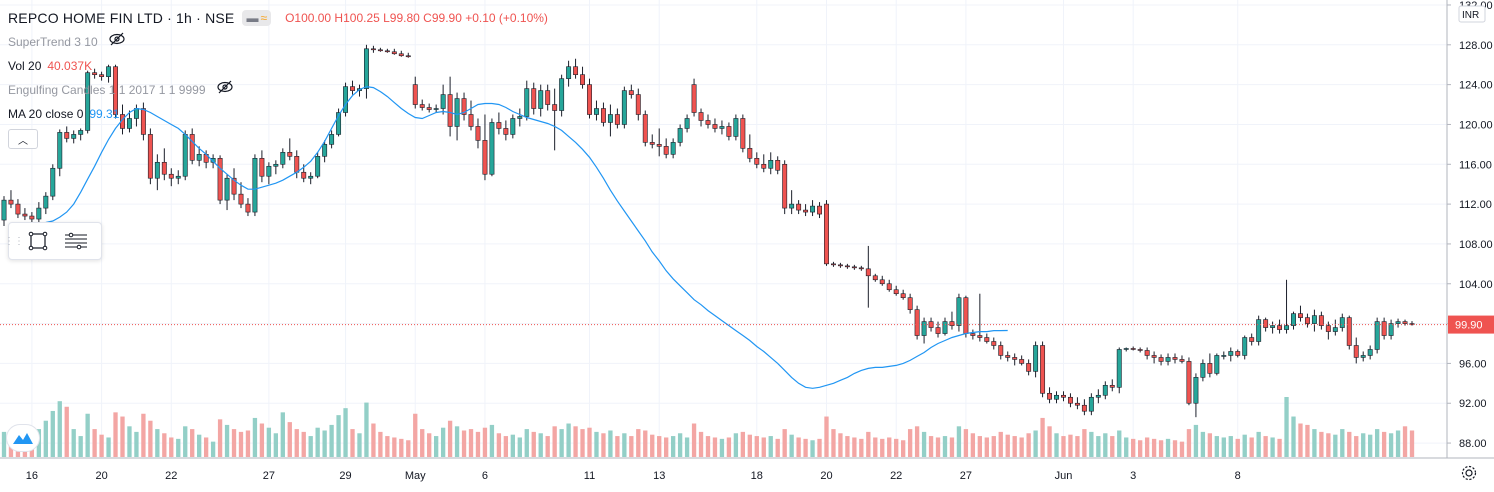  What do you see at coordinates (1475, 205) in the screenshot?
I see `y-tick-label: 112.00` at bounding box center [1475, 205].